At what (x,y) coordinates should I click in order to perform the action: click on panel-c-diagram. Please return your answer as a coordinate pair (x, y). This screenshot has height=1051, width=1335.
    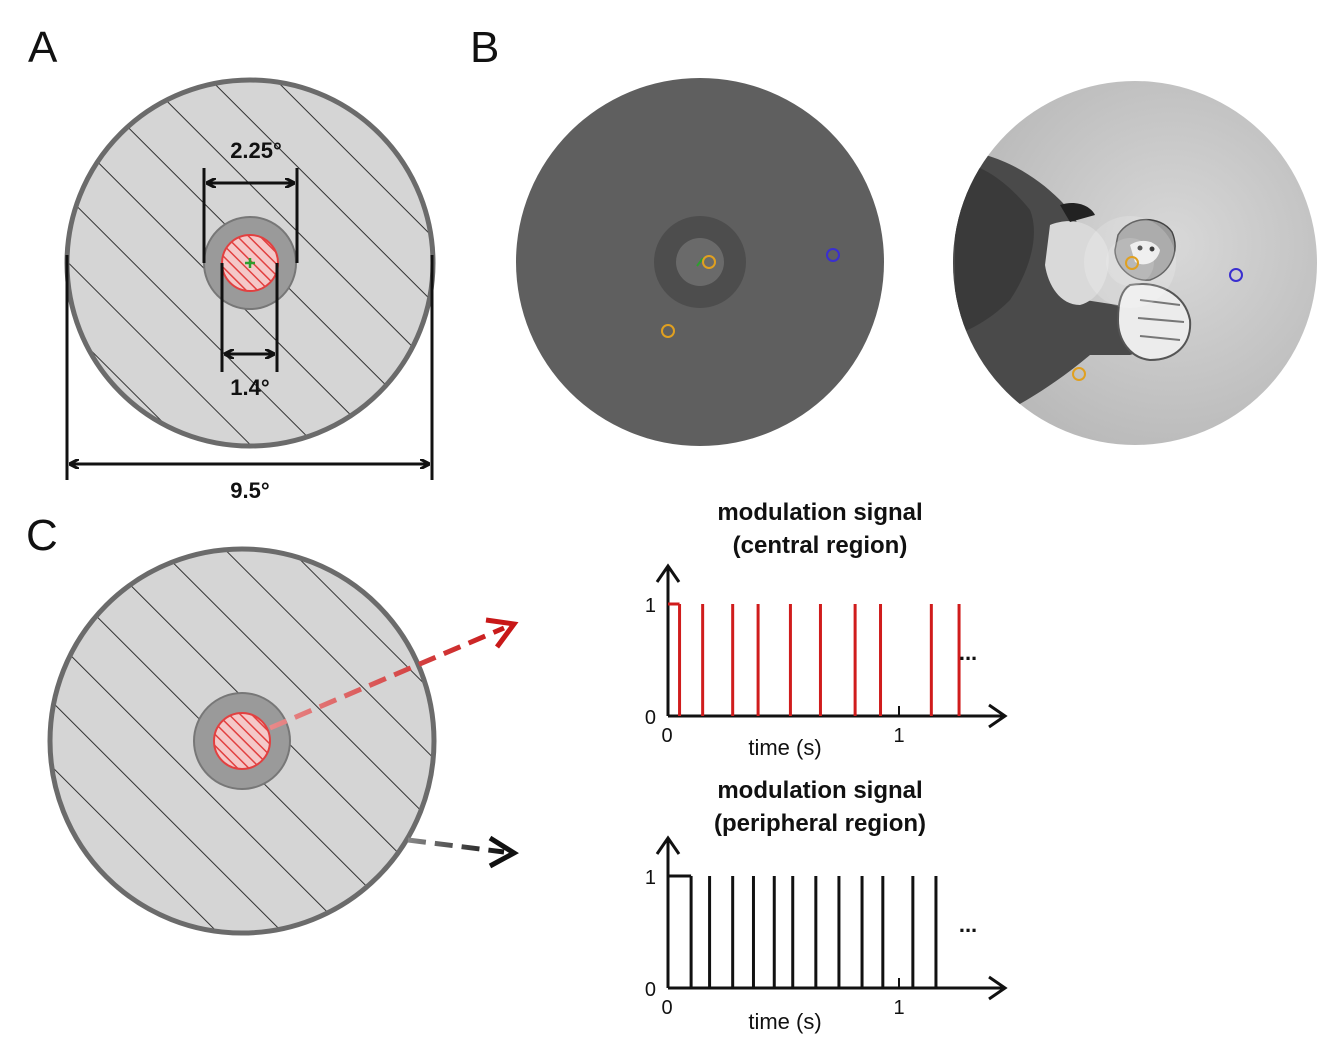
    Looking at the image, I should click on (283, 741).